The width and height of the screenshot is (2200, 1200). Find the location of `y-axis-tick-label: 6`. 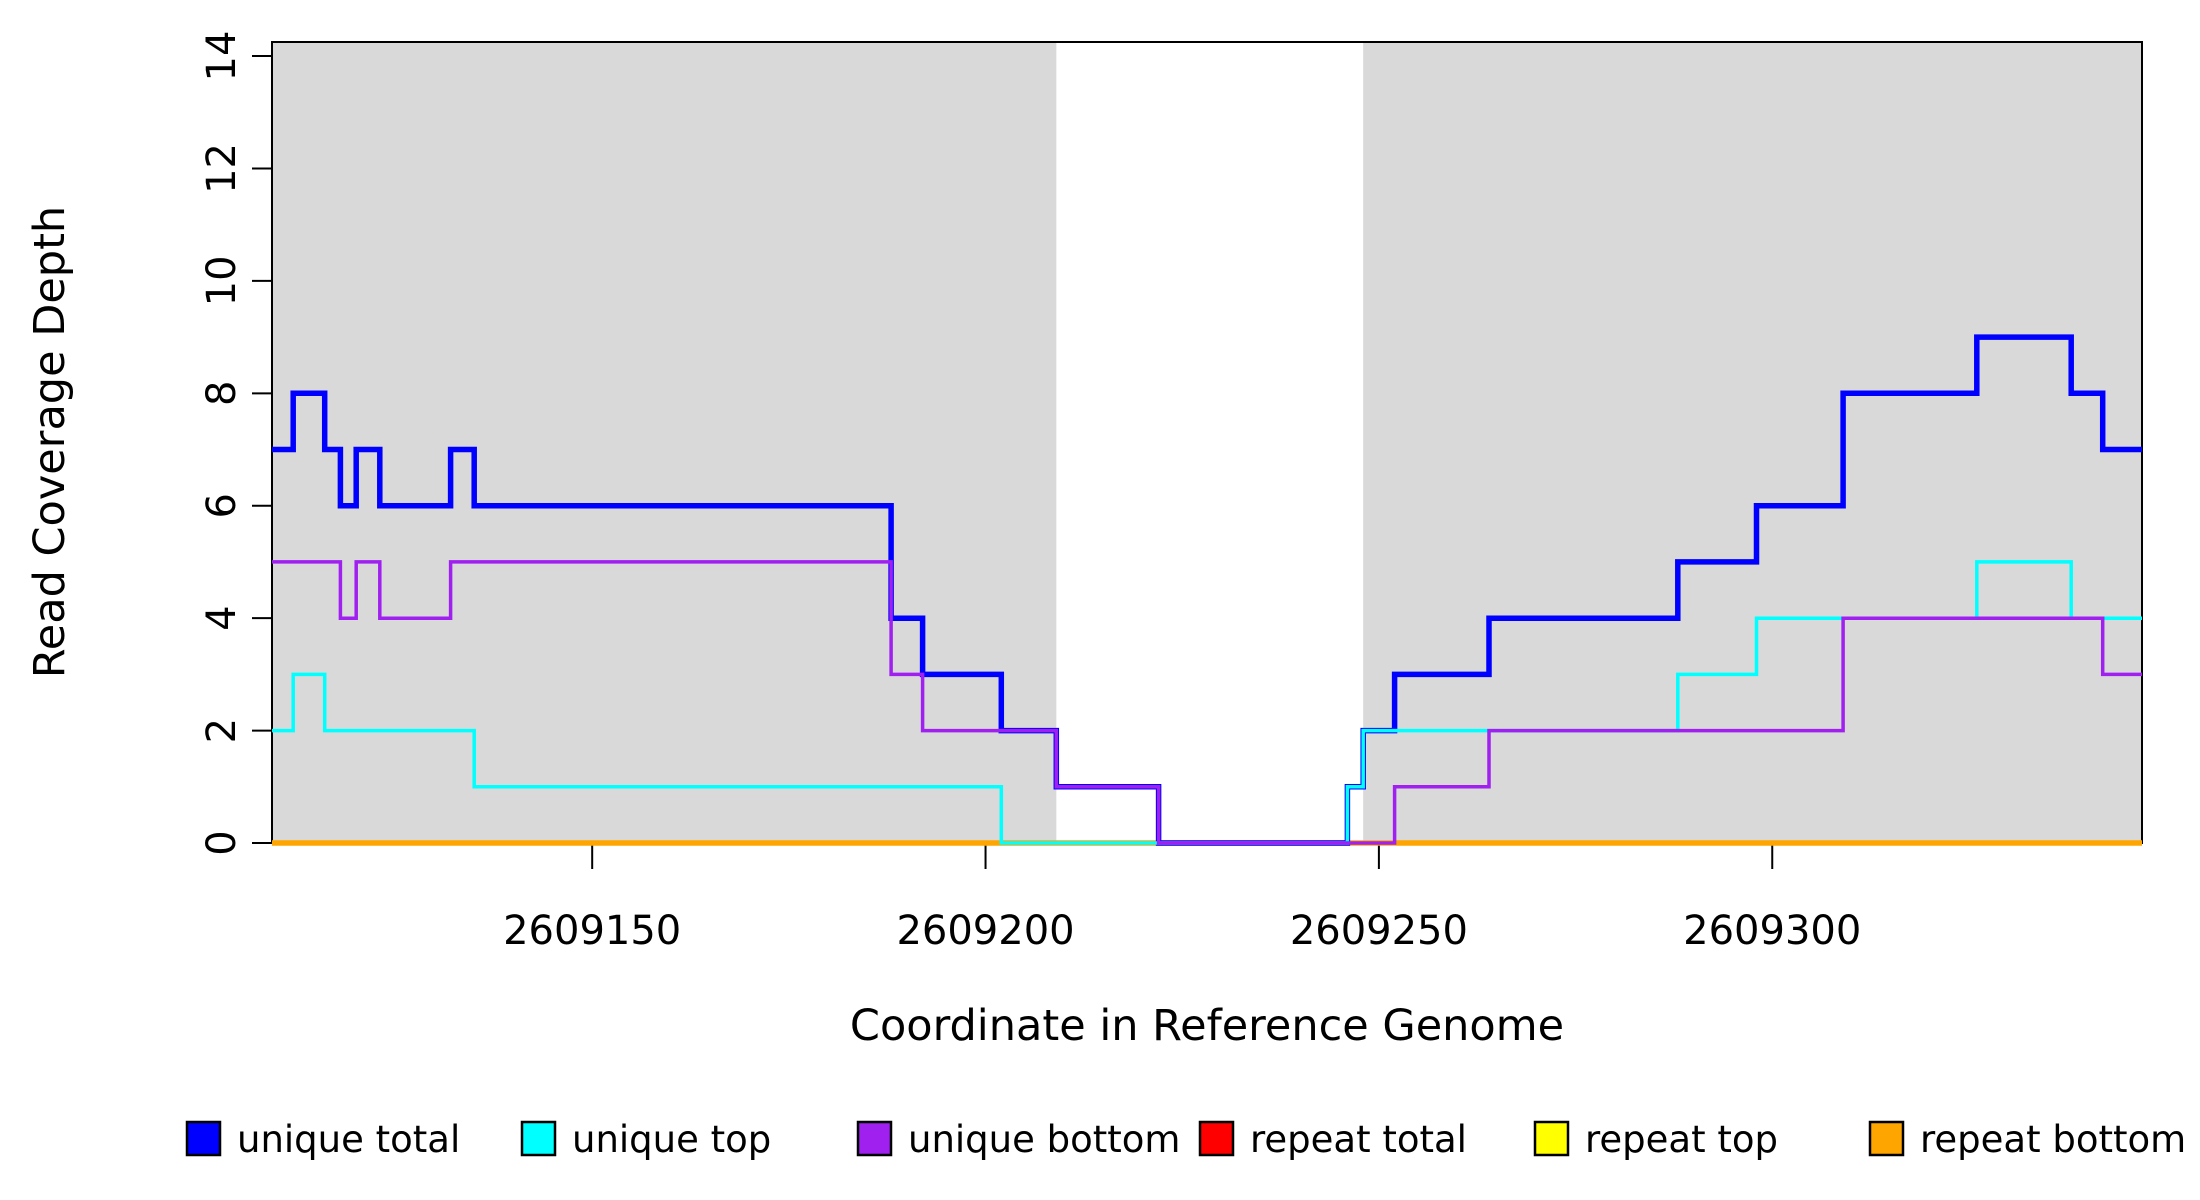

y-axis-tick-label: 6 is located at coordinates (222, 505).